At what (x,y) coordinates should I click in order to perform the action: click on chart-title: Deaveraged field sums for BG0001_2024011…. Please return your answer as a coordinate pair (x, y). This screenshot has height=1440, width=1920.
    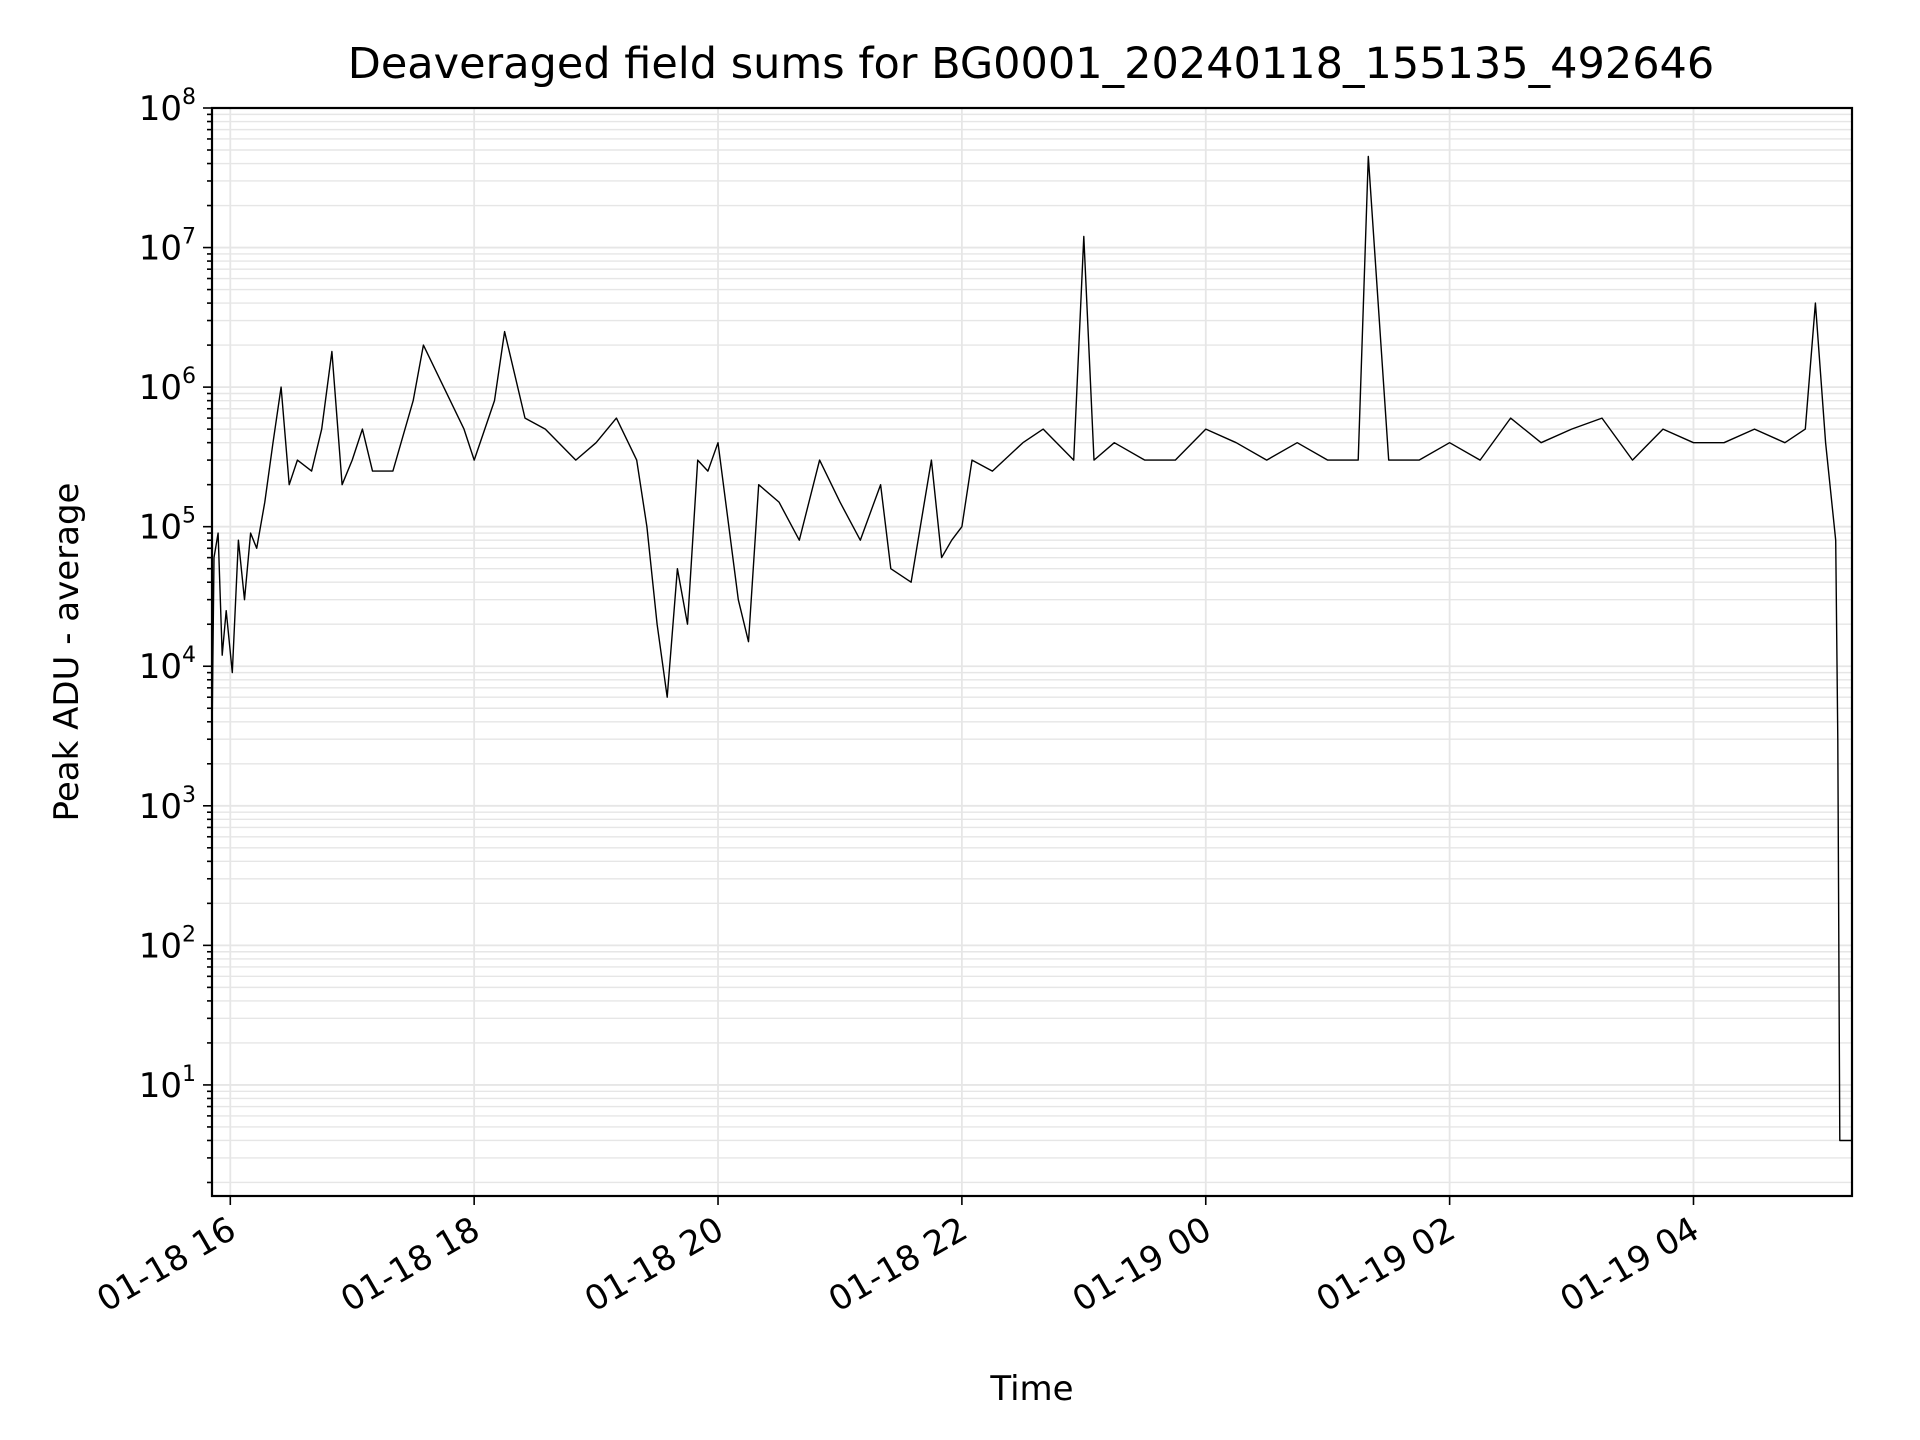
    Looking at the image, I should click on (1031, 64).